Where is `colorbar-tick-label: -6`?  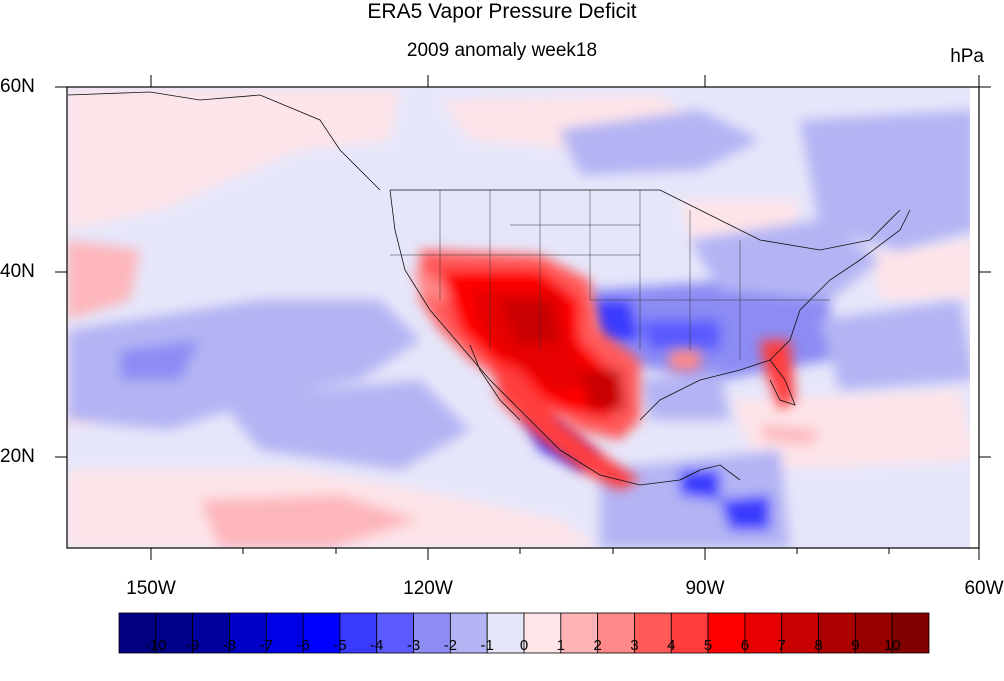
colorbar-tick-label: -6 is located at coordinates (303, 645).